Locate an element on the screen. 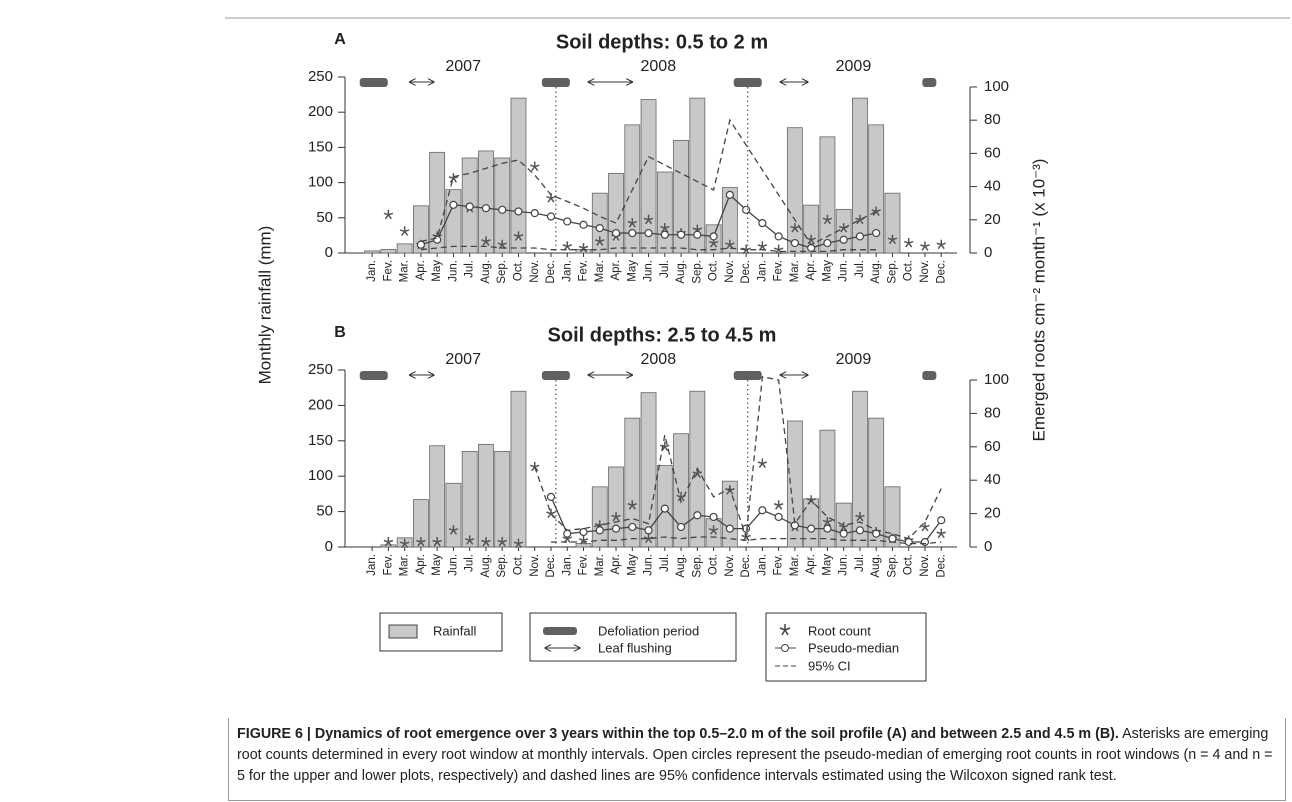  legend-label: Rainfall is located at coordinates (454, 630).